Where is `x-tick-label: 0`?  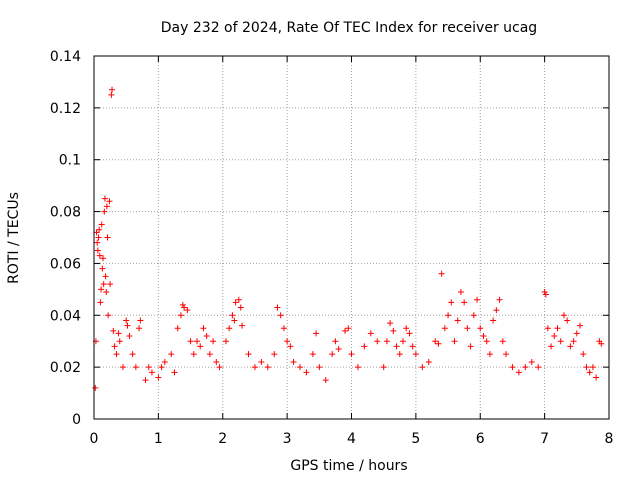
x-tick-label: 0 is located at coordinates (94, 439).